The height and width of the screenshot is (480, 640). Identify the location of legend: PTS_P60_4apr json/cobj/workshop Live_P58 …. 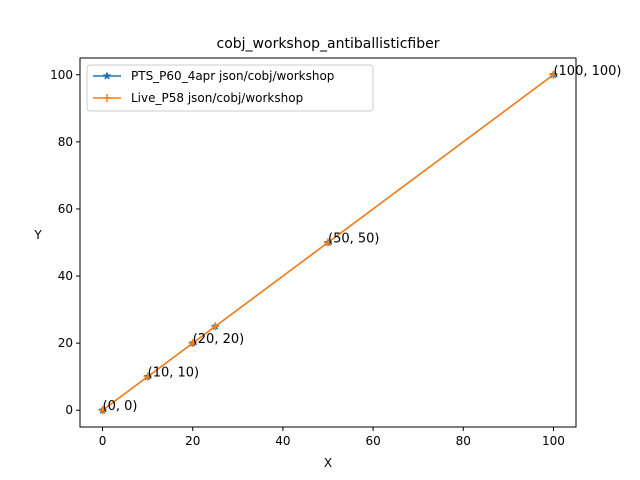
(230, 88).